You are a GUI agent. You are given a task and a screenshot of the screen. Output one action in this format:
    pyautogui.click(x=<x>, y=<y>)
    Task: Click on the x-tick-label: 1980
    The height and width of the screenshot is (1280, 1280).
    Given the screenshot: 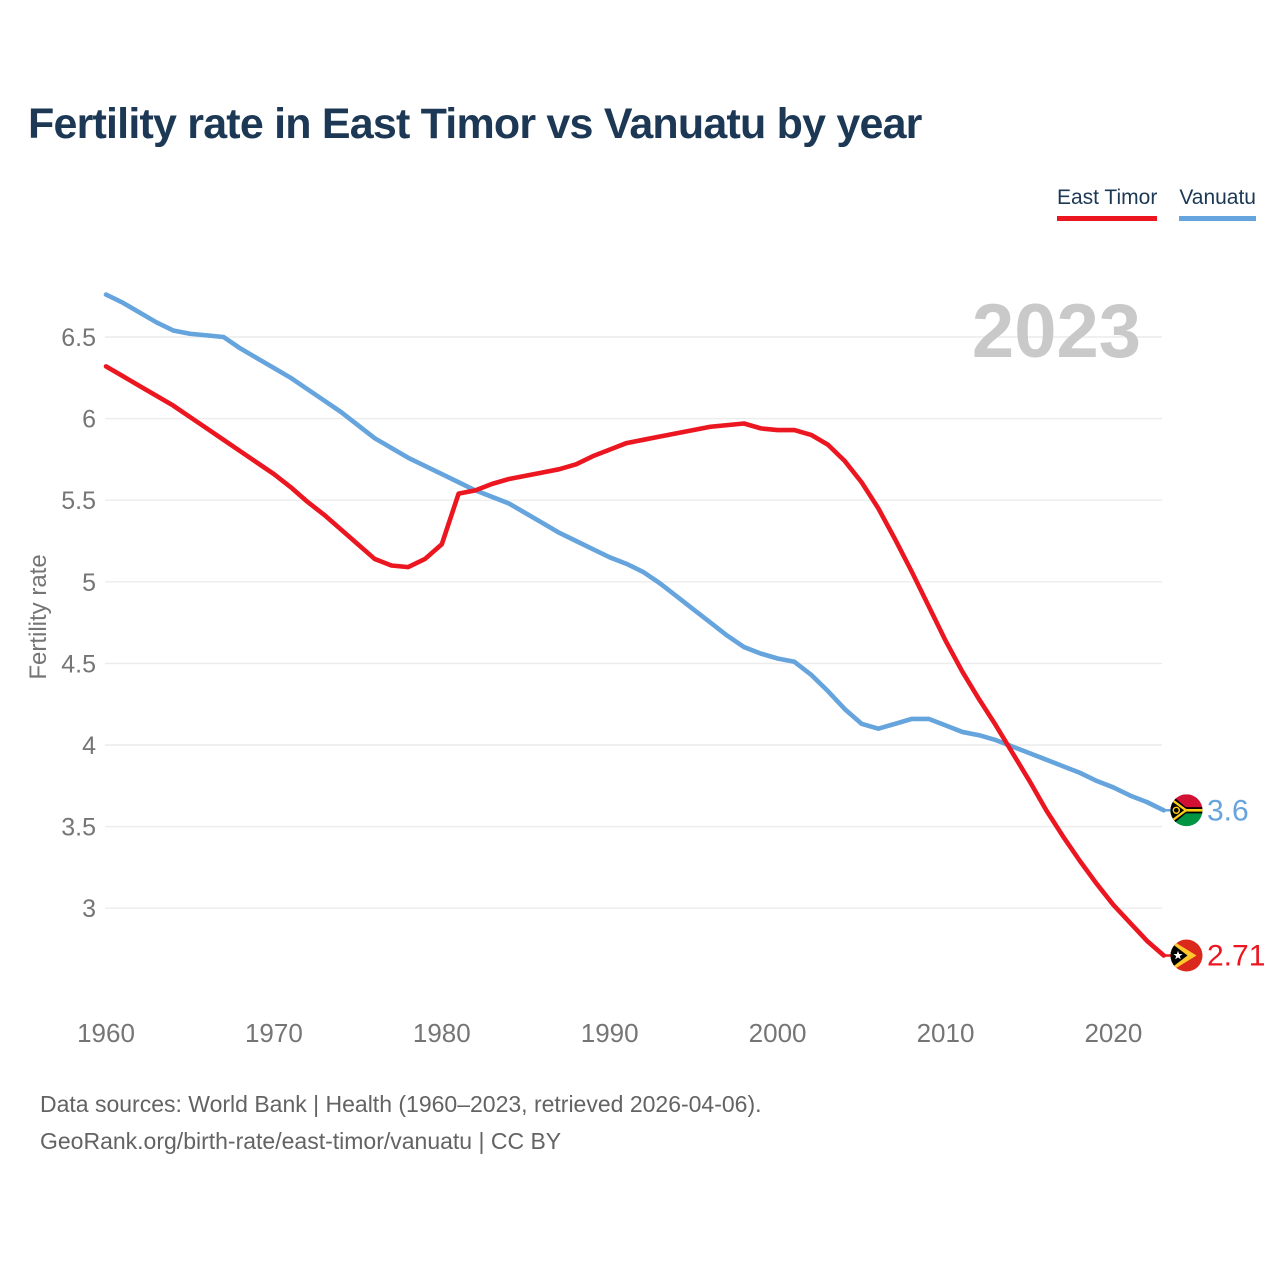 What is the action you would take?
    pyautogui.click(x=442, y=1033)
    